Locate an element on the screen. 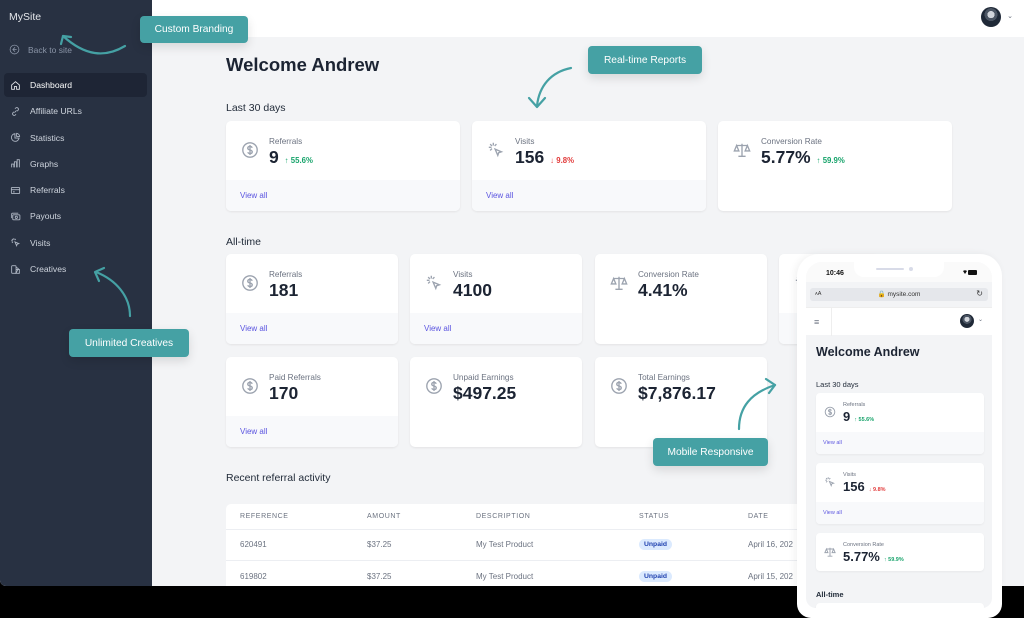 This screenshot has width=1024, height=618. stat-label: Visits is located at coordinates (463, 274).